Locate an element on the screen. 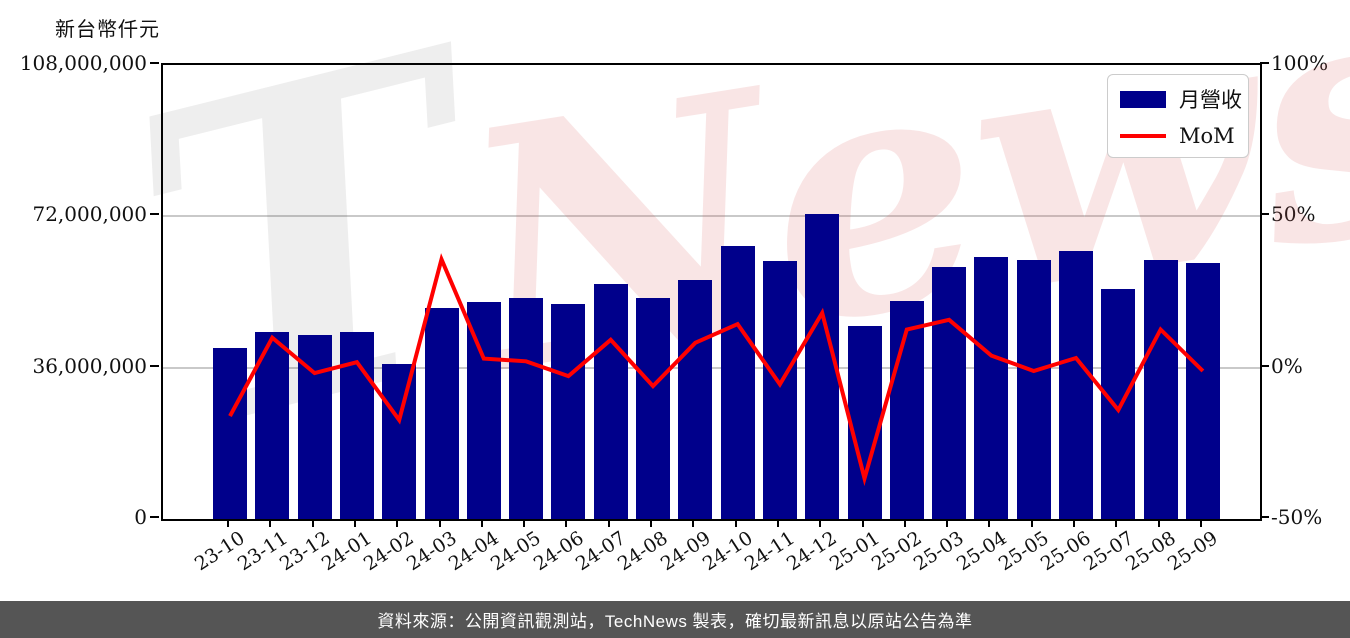 This screenshot has width=1350, height=638. legend-line-swatch is located at coordinates (1143, 136).